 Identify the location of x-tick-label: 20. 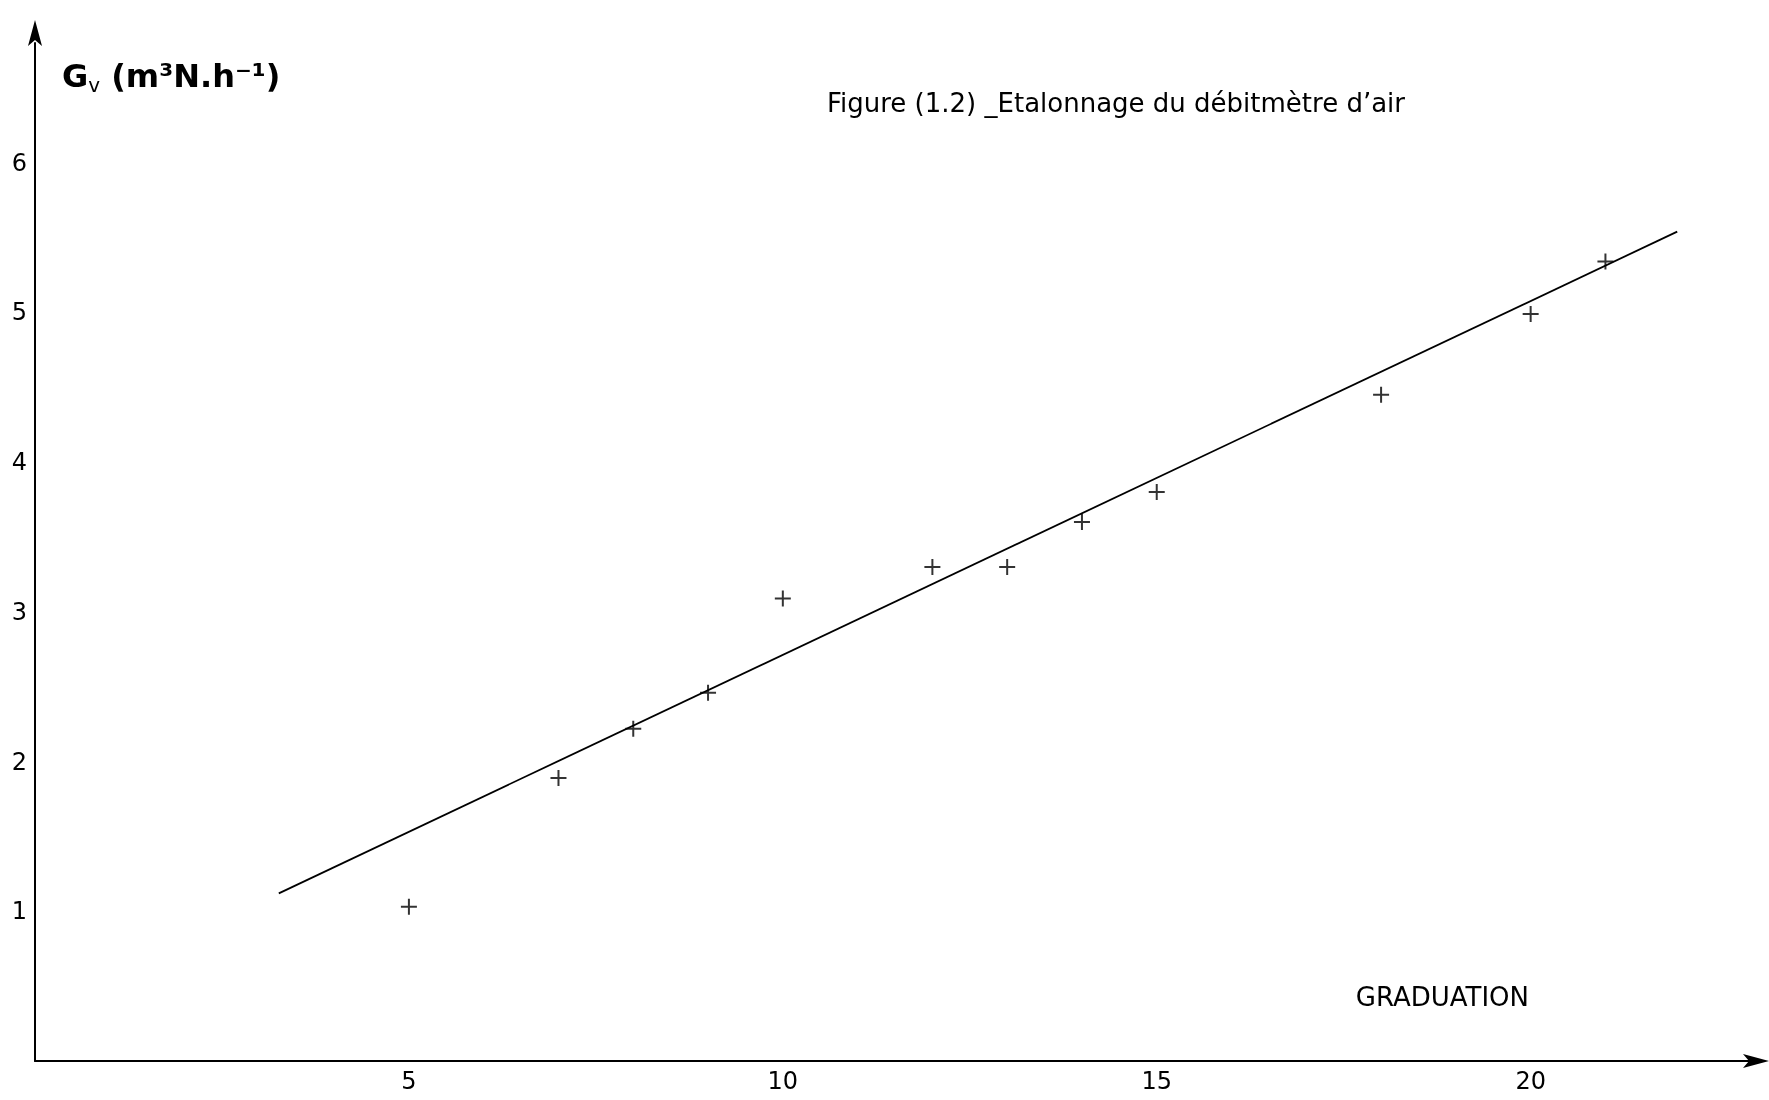
(1530, 1081).